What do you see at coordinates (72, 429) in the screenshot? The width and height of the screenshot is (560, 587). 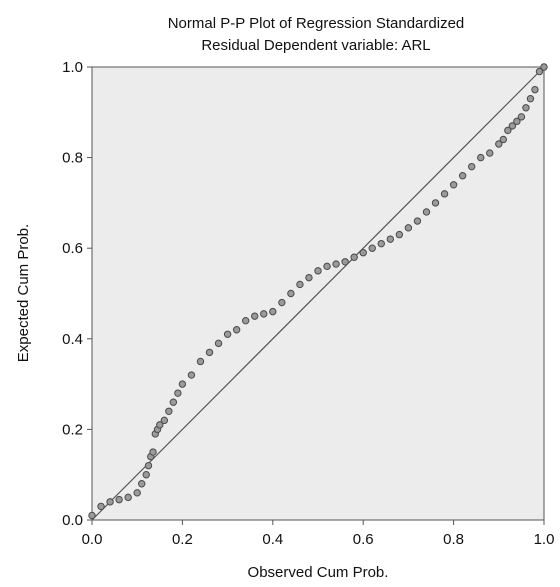 I see `y-tick-label: 0.2` at bounding box center [72, 429].